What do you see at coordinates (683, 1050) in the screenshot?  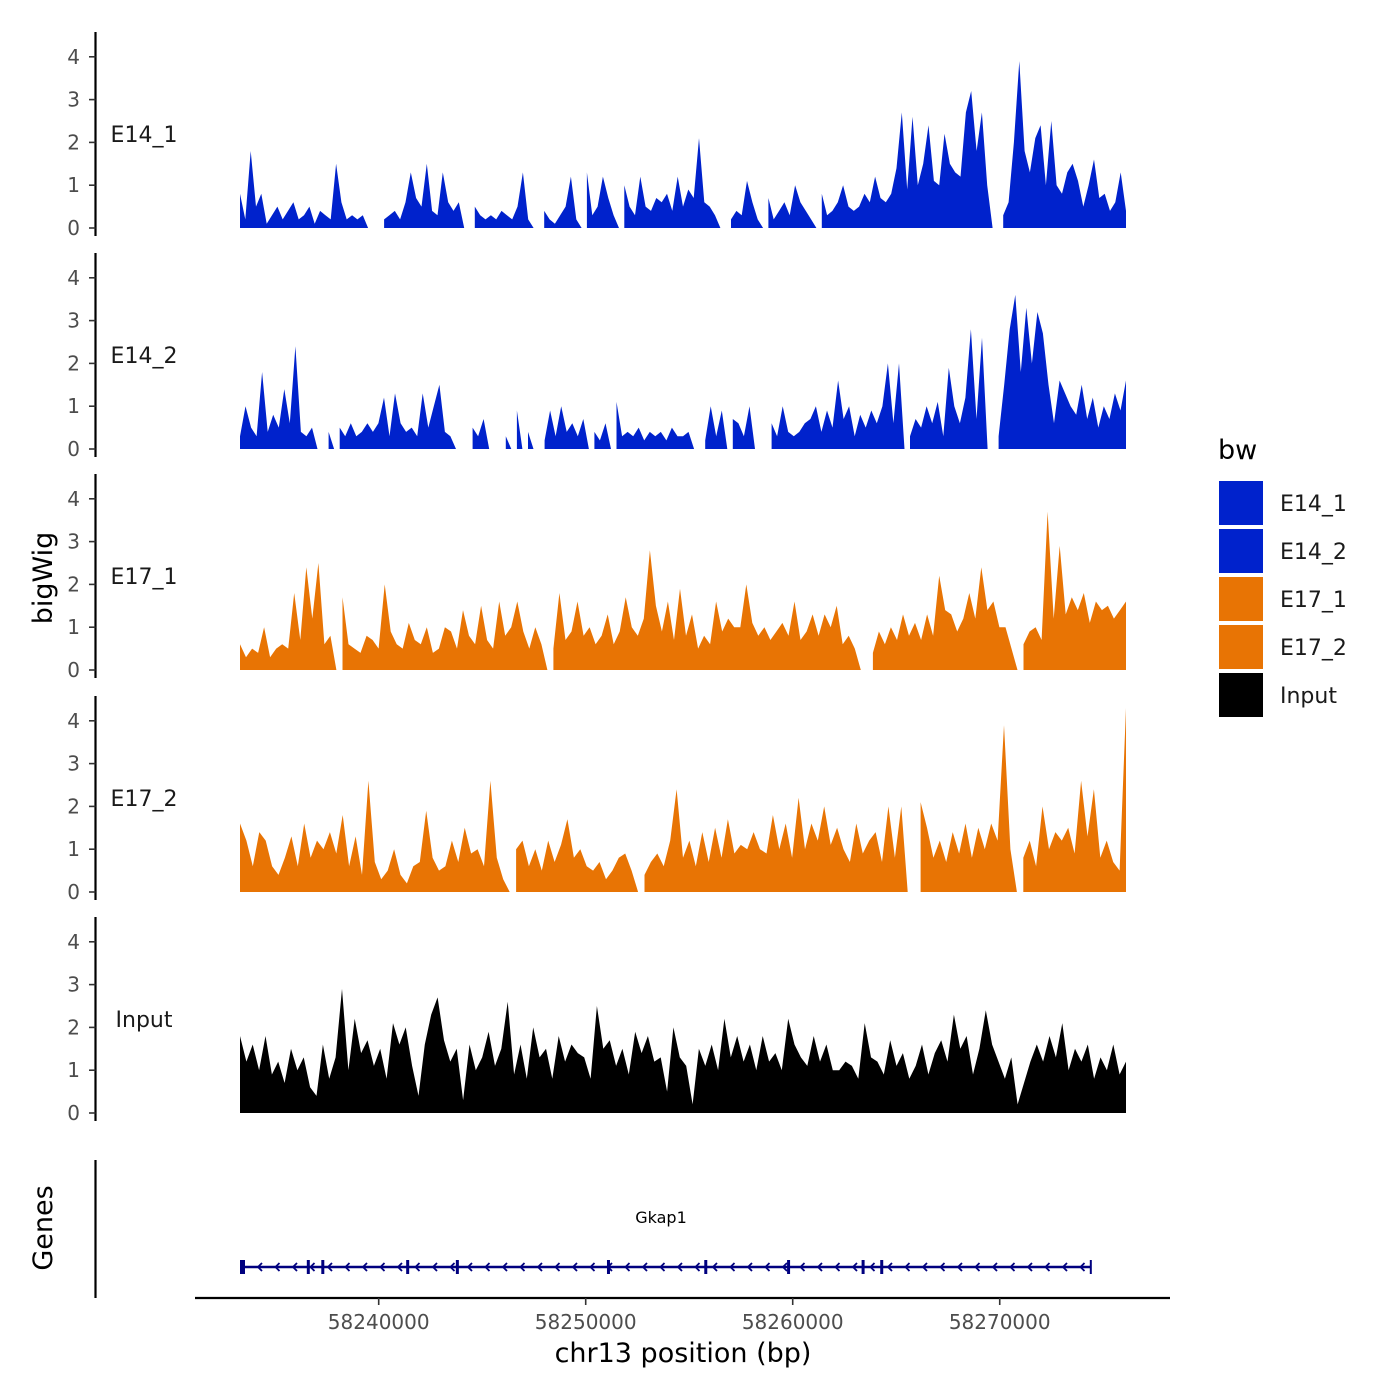 I see `signal-area-Input` at bounding box center [683, 1050].